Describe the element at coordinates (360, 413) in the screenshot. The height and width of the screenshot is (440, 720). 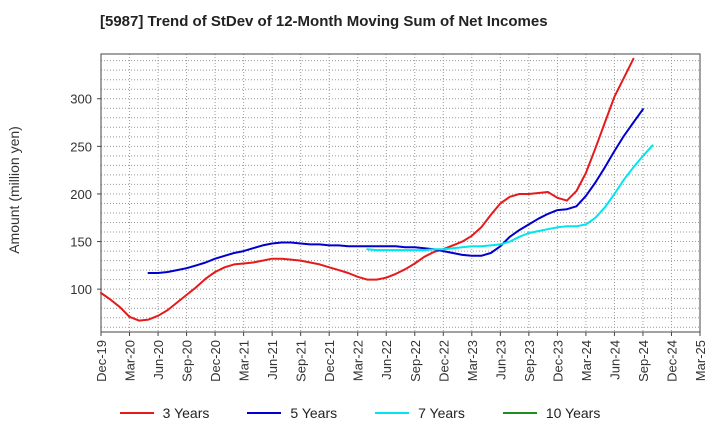
I see `legend: 3 Years 5 Years 7 Years 10 Years` at that location.